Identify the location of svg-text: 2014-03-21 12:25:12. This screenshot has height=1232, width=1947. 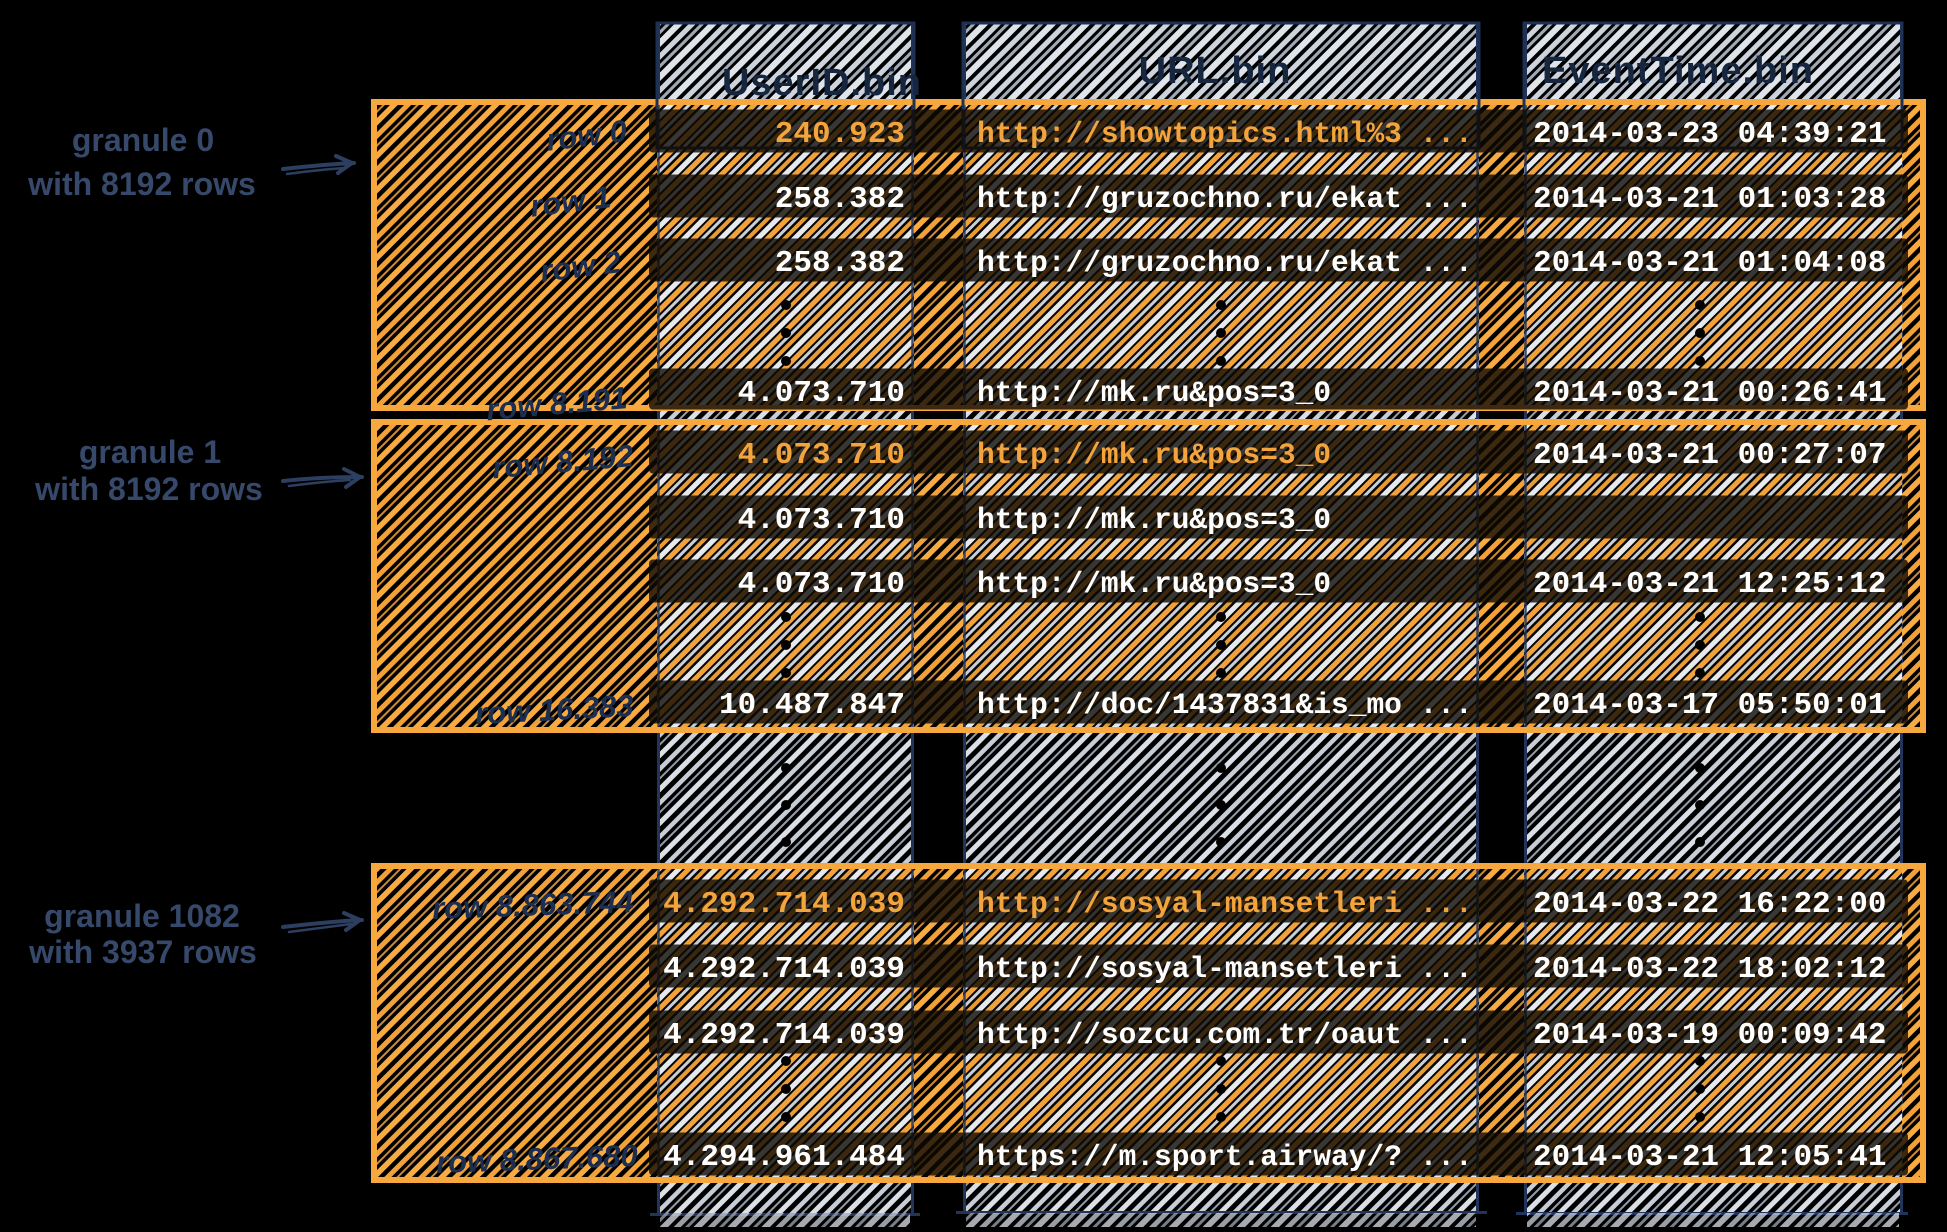
(1709, 584).